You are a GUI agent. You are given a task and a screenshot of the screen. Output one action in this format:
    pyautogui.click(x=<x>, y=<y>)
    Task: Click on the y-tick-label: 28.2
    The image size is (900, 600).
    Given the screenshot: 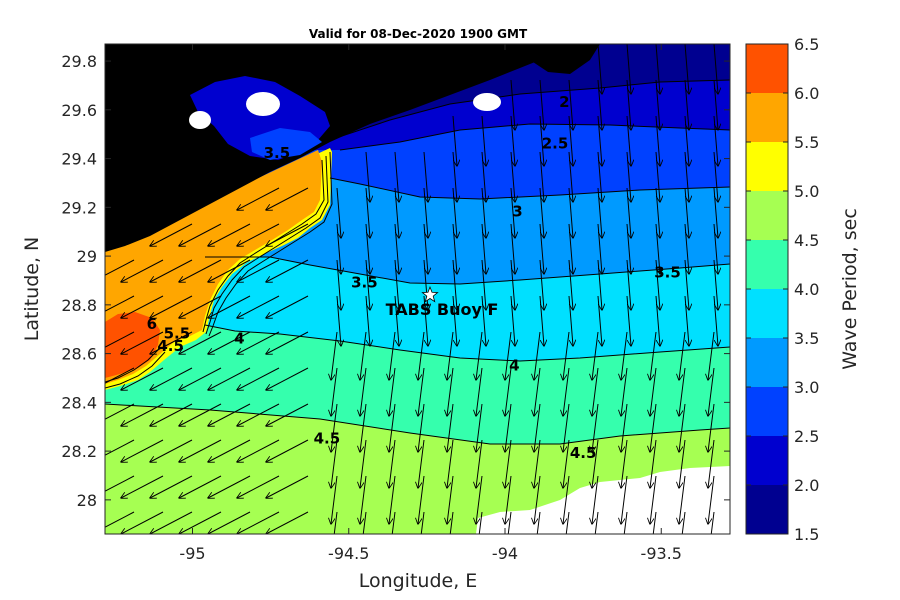 What is the action you would take?
    pyautogui.click(x=79, y=451)
    